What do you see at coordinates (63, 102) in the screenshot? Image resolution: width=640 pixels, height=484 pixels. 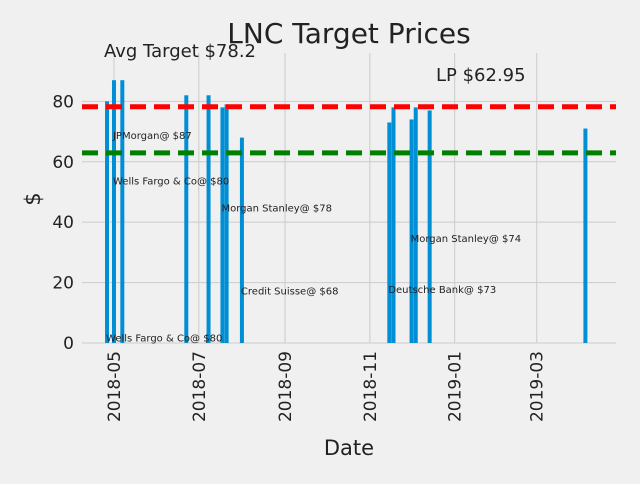 I see `y-tick-label: 80` at bounding box center [63, 102].